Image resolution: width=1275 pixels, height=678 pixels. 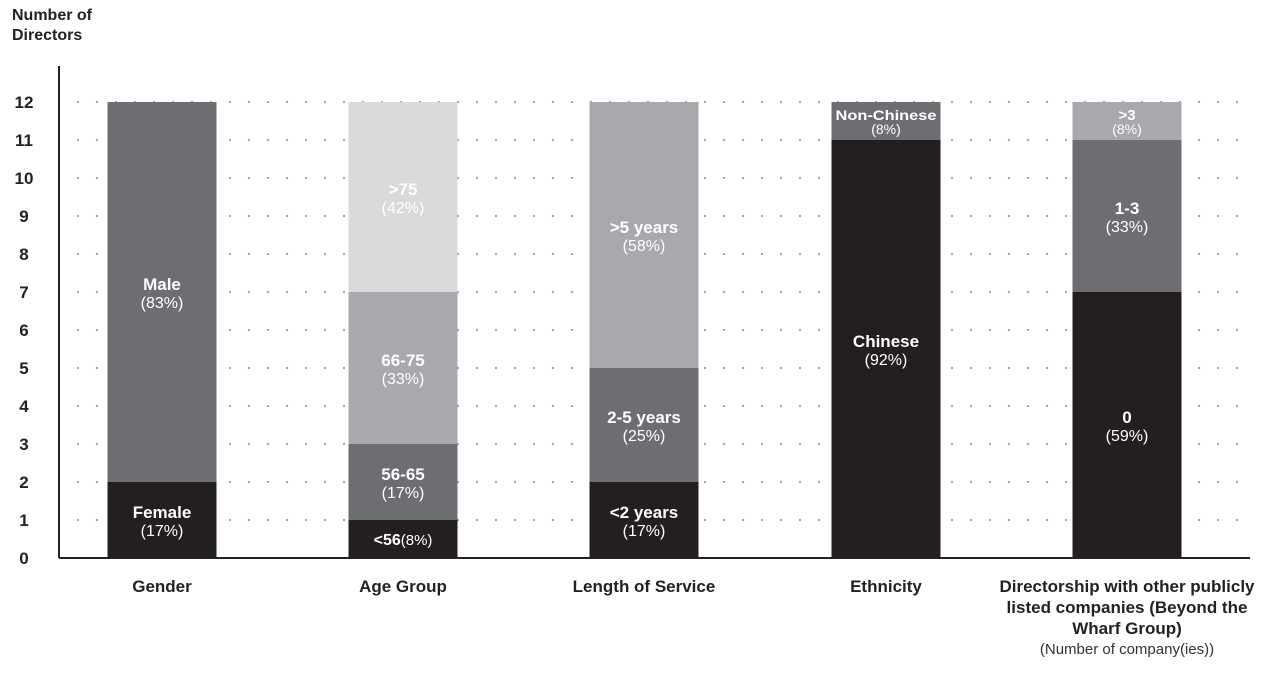 I want to click on segment-label: <2 years, so click(x=644, y=512).